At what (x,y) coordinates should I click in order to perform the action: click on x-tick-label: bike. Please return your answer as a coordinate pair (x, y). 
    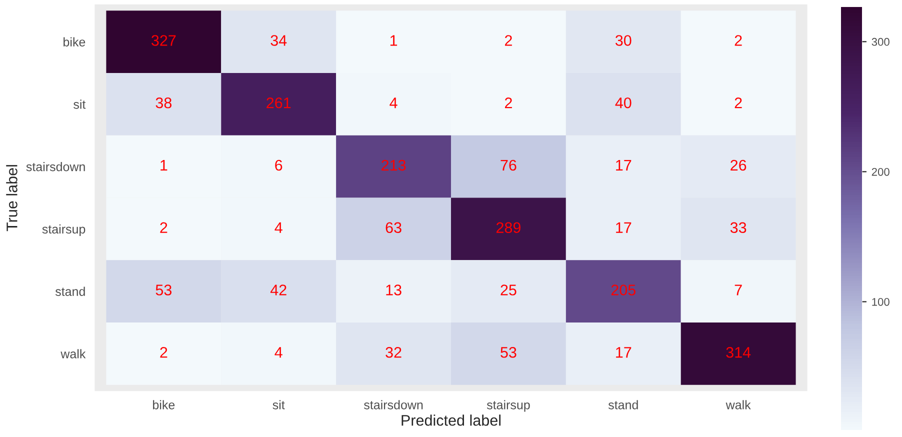
    Looking at the image, I should click on (164, 405).